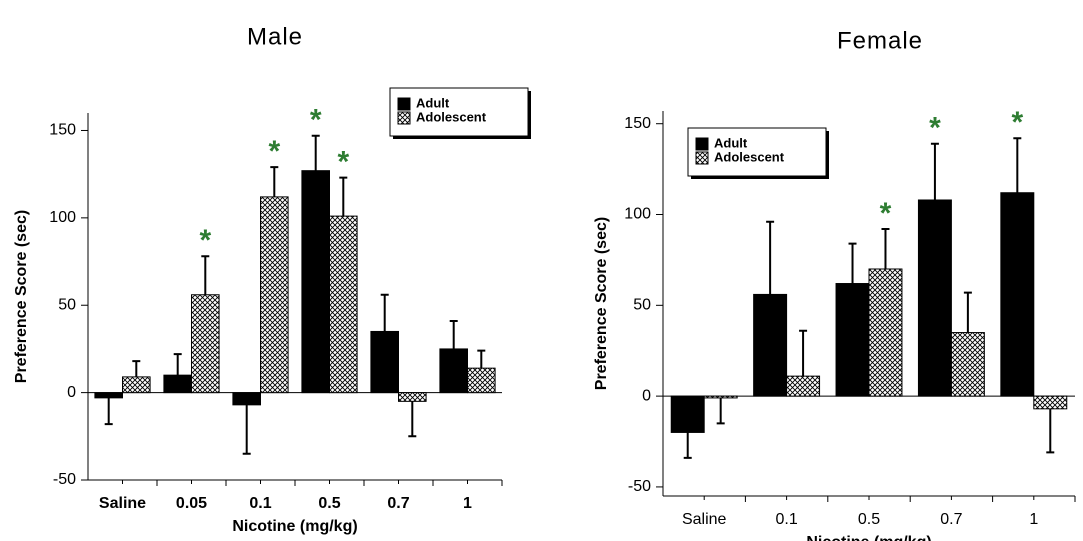  What do you see at coordinates (191, 503) in the screenshot?
I see `x-tick-label: 0.05` at bounding box center [191, 503].